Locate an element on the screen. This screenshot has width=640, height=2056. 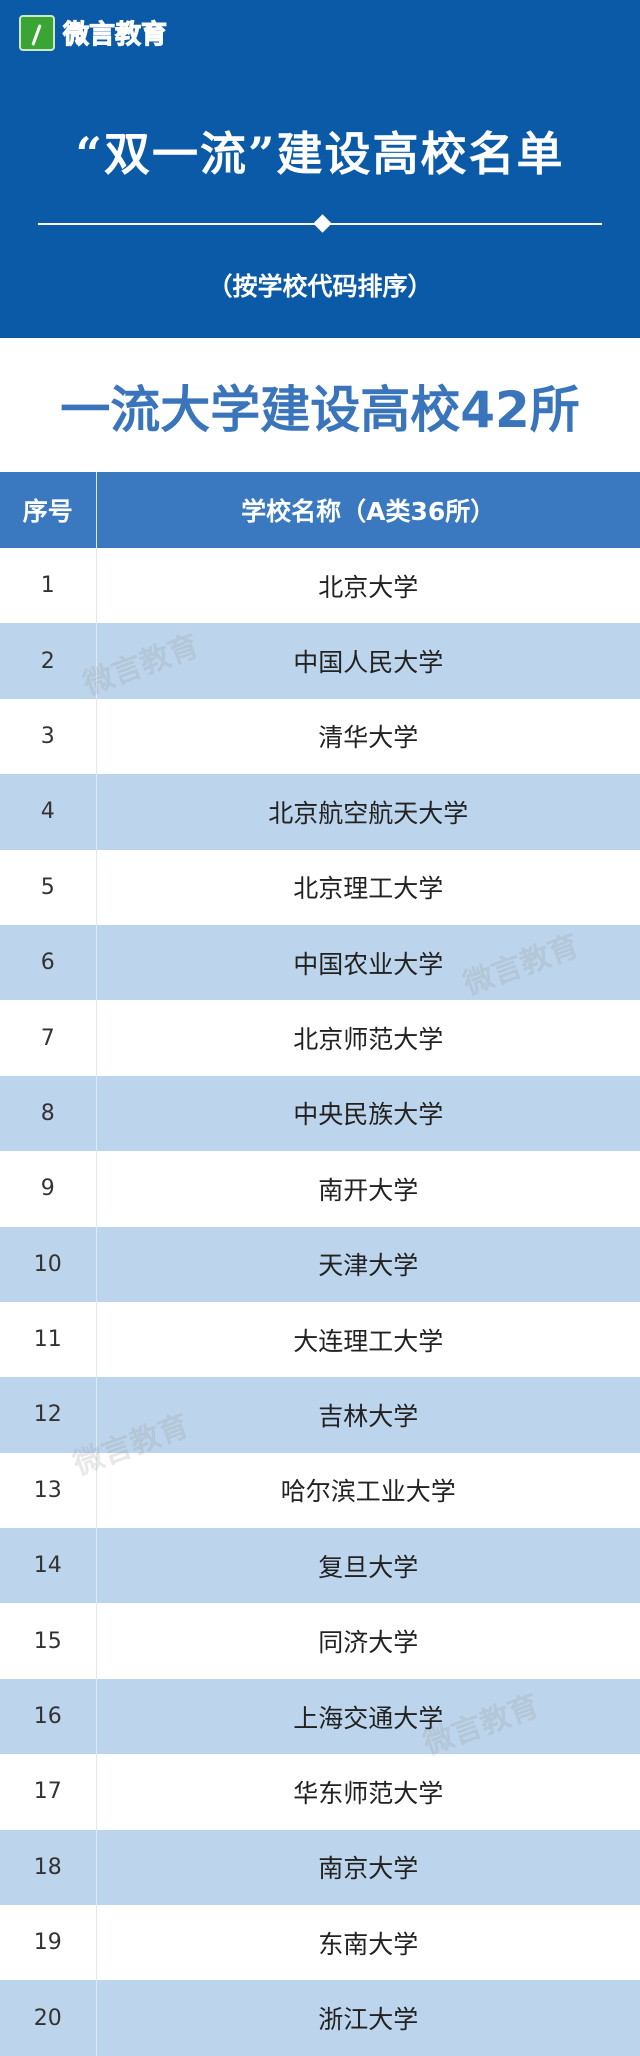
university-name: 中国农业大学 is located at coordinates (368, 962).